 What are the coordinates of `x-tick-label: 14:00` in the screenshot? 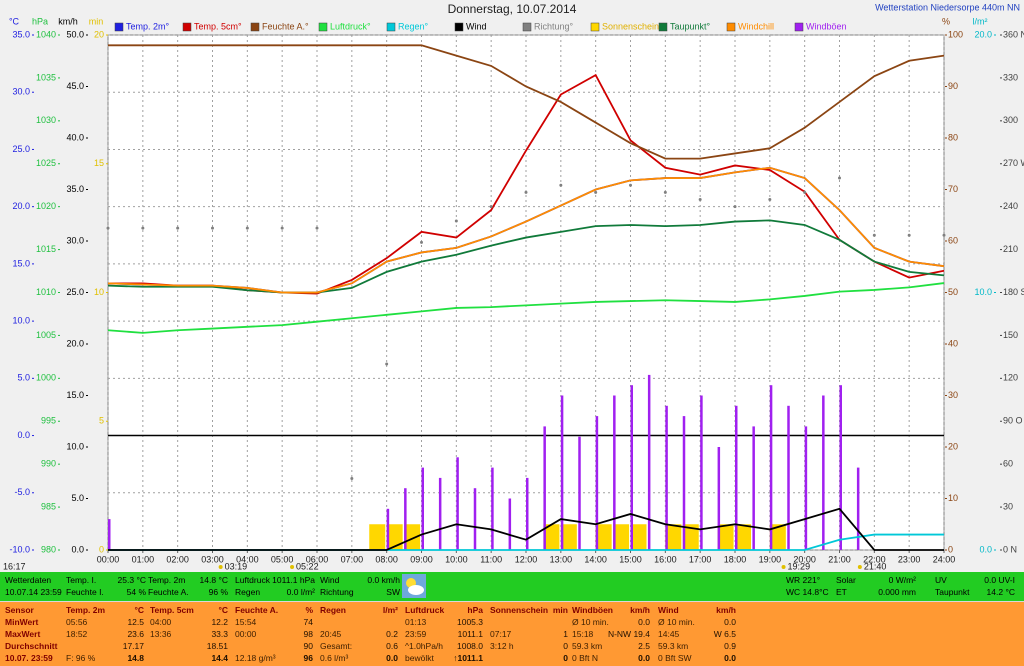 It's located at (595, 559).